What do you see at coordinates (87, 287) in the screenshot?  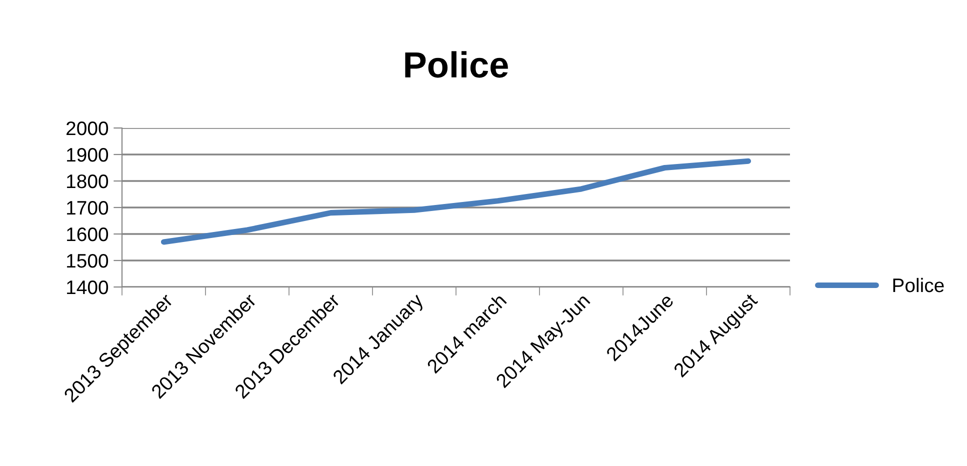 I see `y-tick-label: 1400` at bounding box center [87, 287].